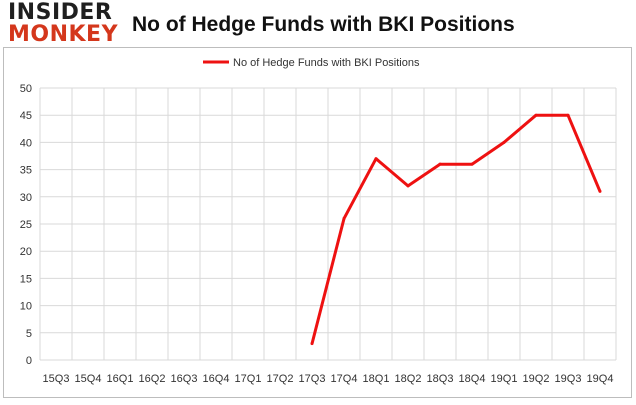 This screenshot has height=405, width=636. I want to click on x-tick-label: 18Q2, so click(408, 379).